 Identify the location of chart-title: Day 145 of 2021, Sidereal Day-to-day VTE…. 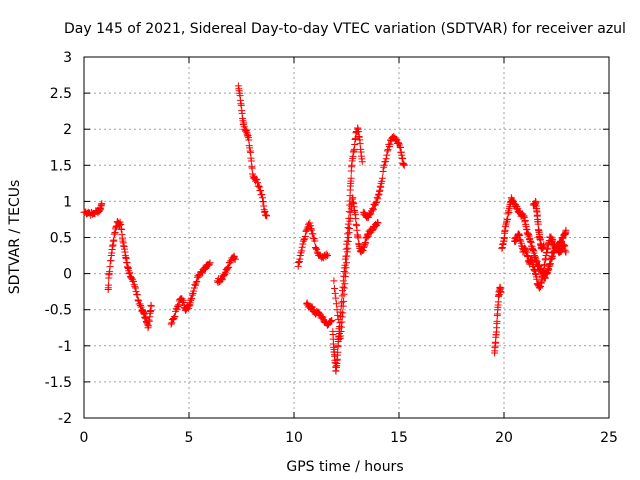
(345, 29).